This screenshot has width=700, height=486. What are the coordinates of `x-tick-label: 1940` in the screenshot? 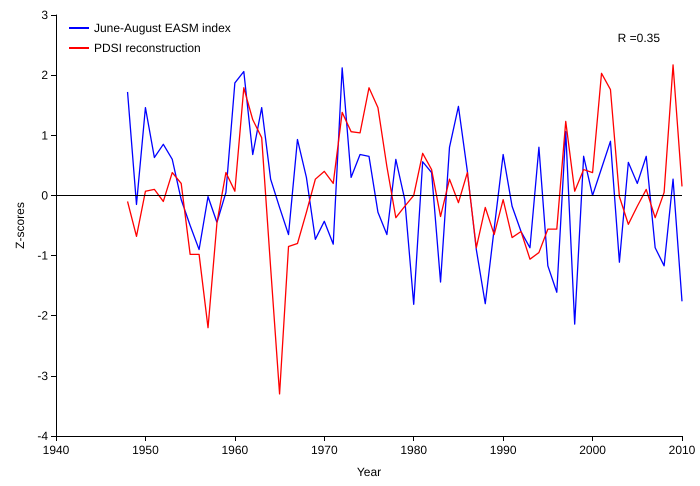 It's located at (56, 450).